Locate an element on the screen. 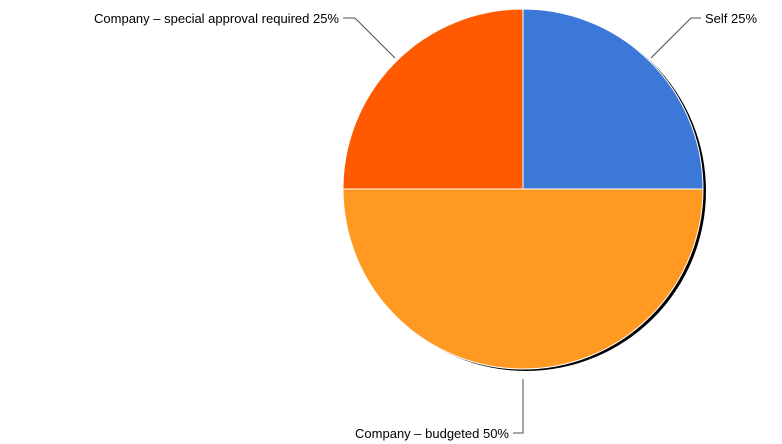 The width and height of the screenshot is (782, 444). slice-label-company-special-approval: Company – special approval required 25% is located at coordinates (216, 18).